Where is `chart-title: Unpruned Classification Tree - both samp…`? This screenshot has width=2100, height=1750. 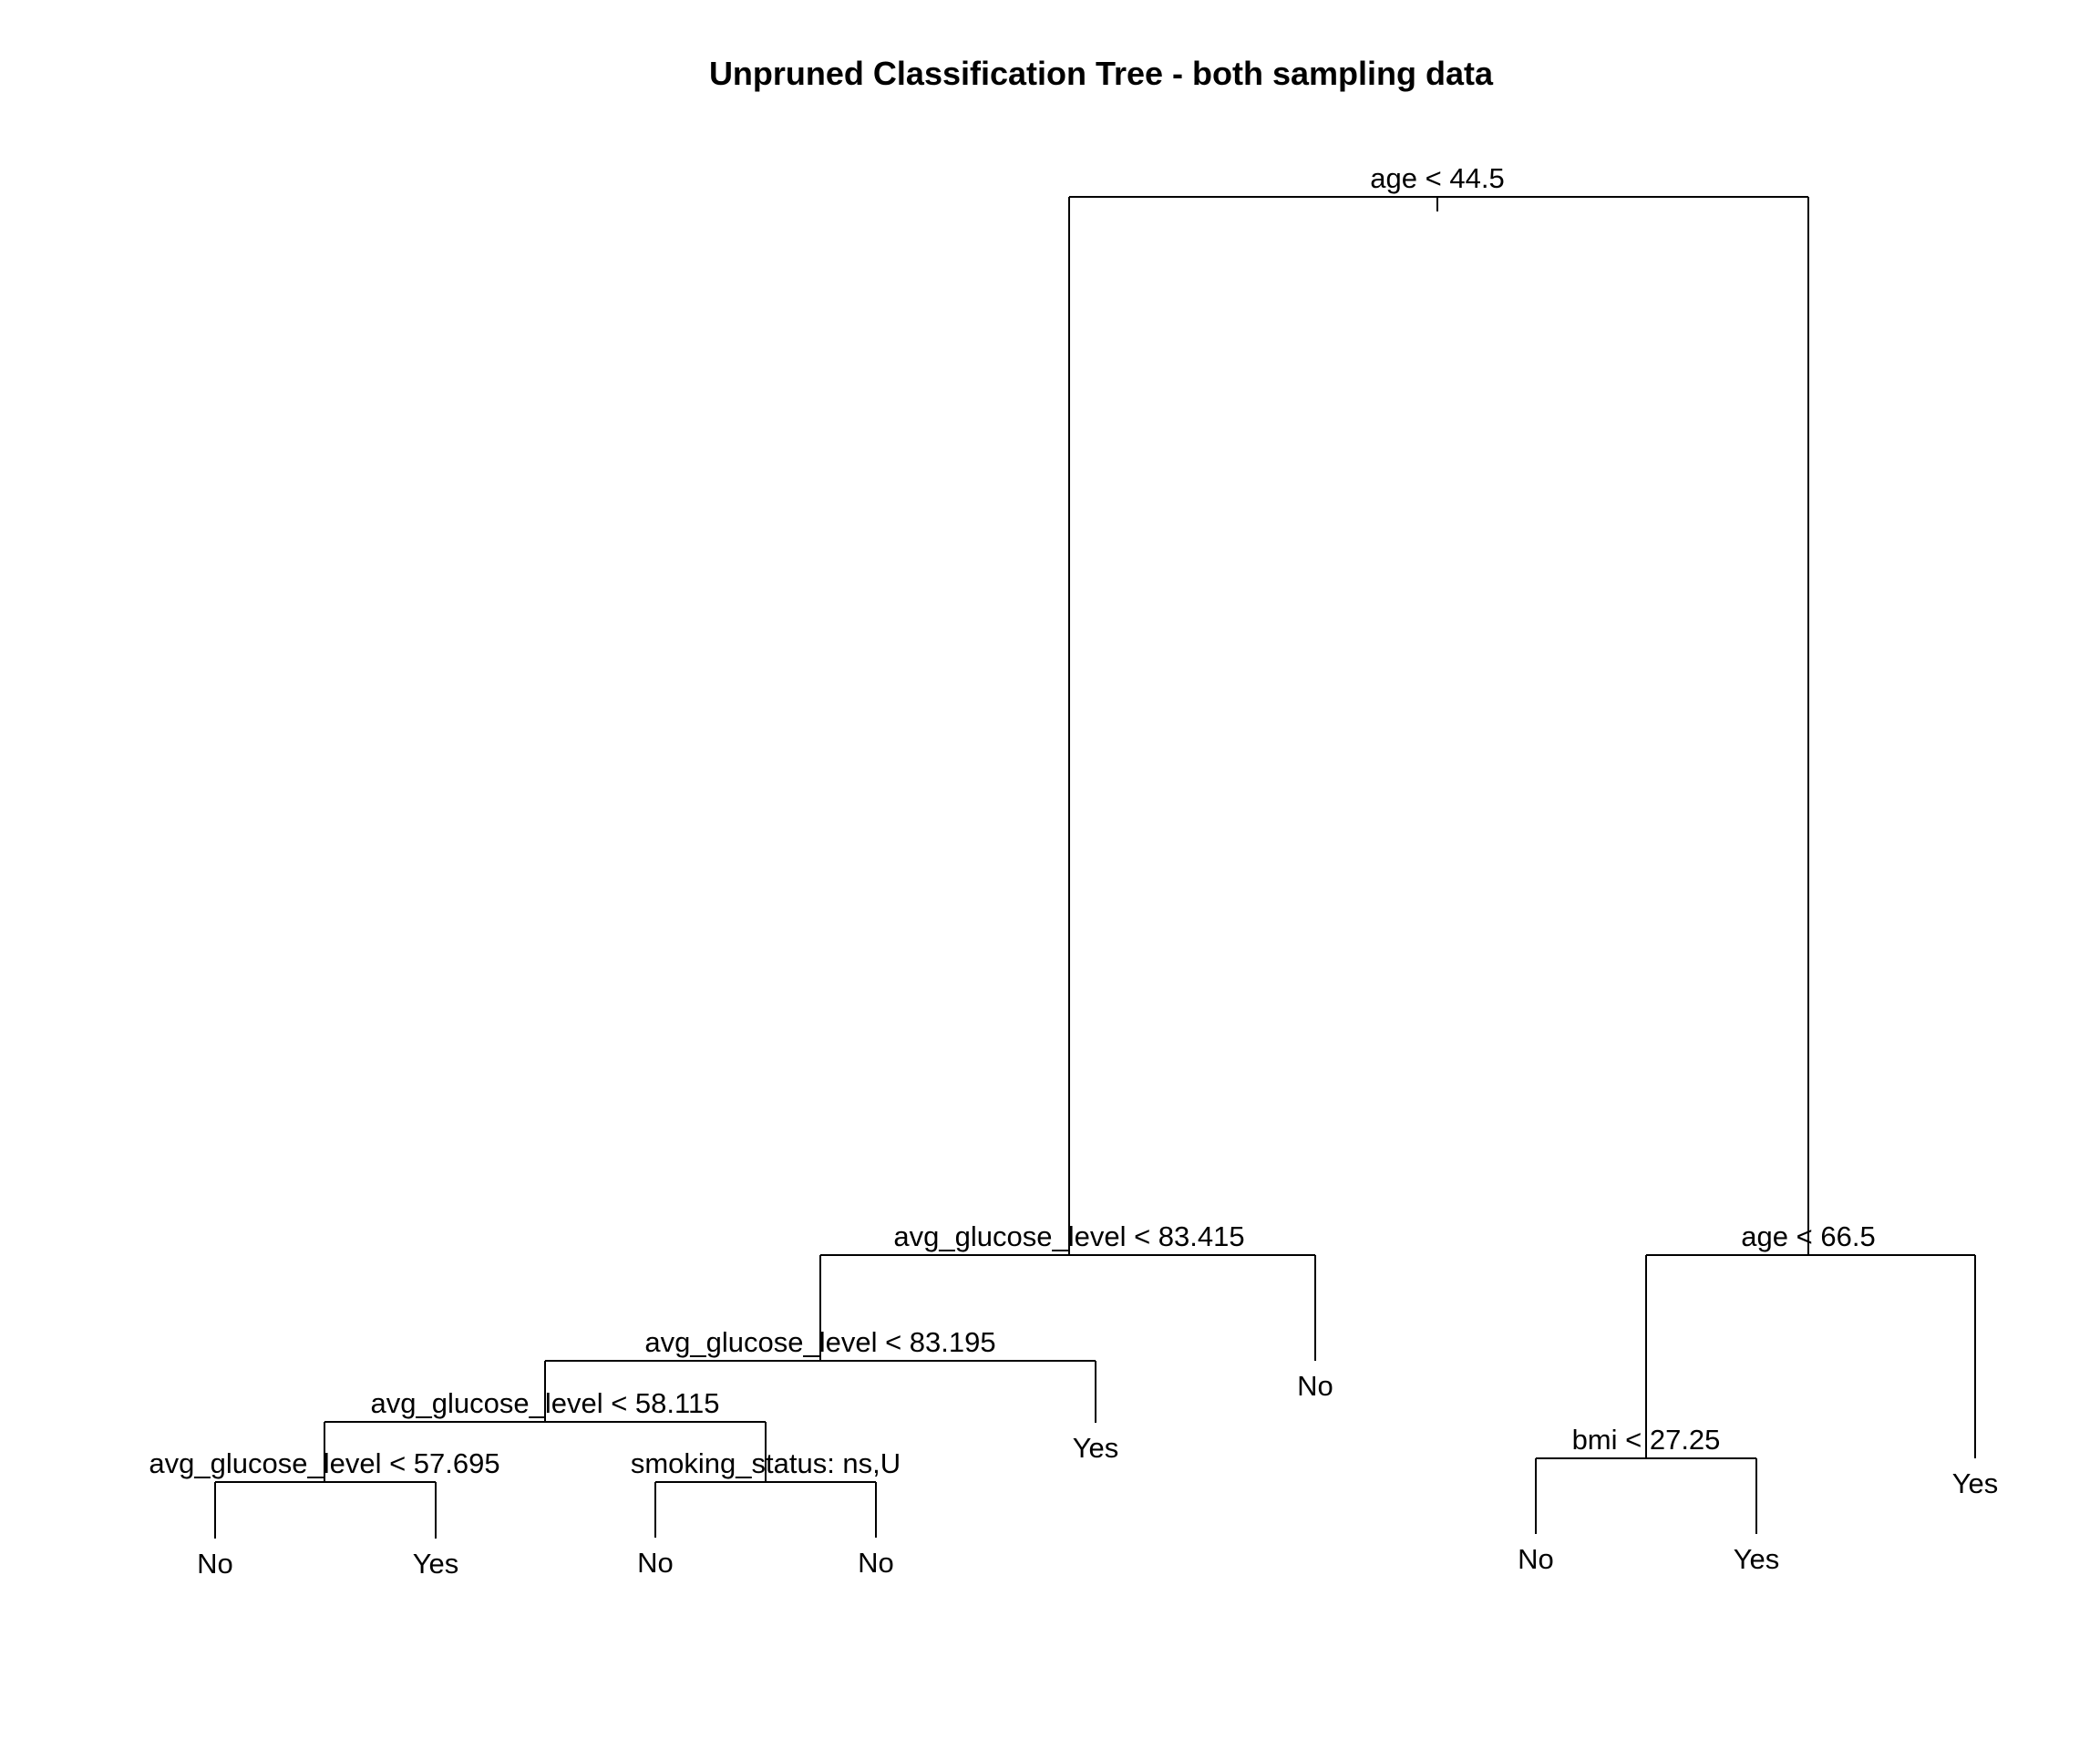
chart-title: Unpruned Classification Tree - both samp… is located at coordinates (1102, 73).